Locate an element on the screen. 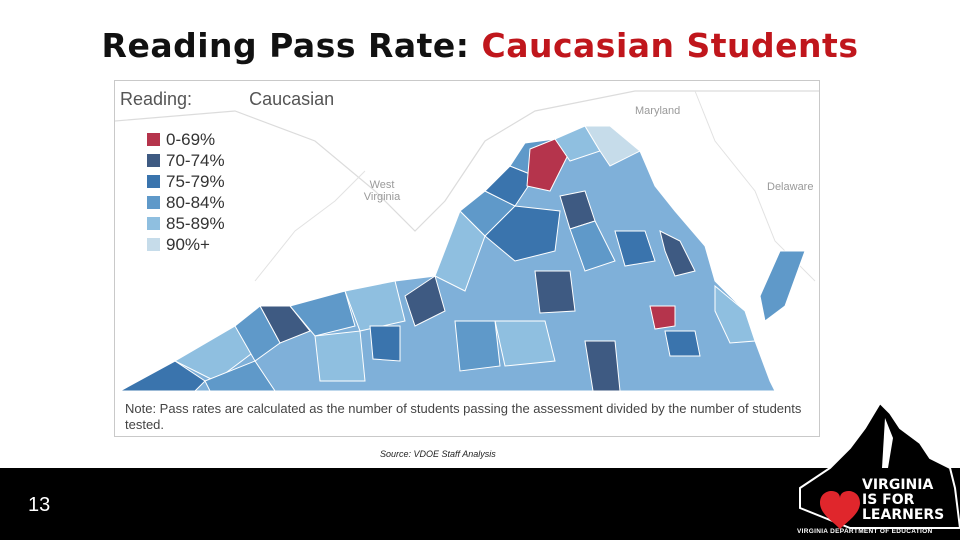 The image size is (960, 540). logo-subline: VIRGINIA DEPARTMENT OF EDUCATION is located at coordinates (865, 531).